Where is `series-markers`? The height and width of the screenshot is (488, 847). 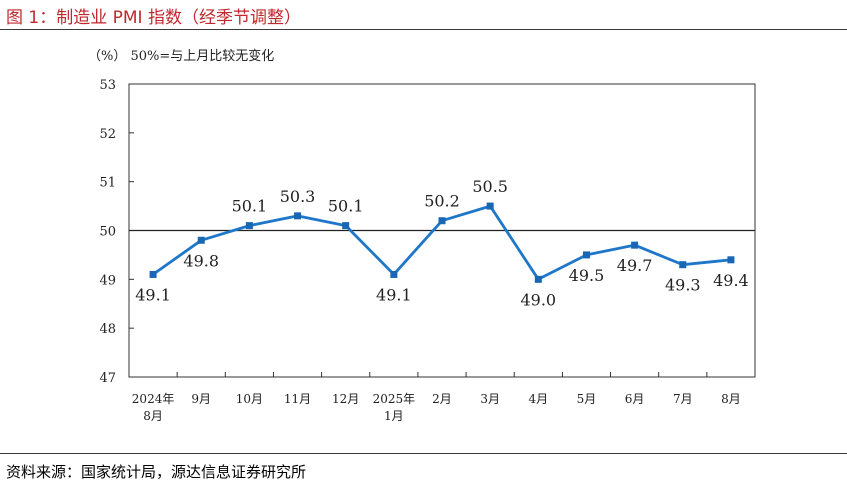 series-markers is located at coordinates (442, 242).